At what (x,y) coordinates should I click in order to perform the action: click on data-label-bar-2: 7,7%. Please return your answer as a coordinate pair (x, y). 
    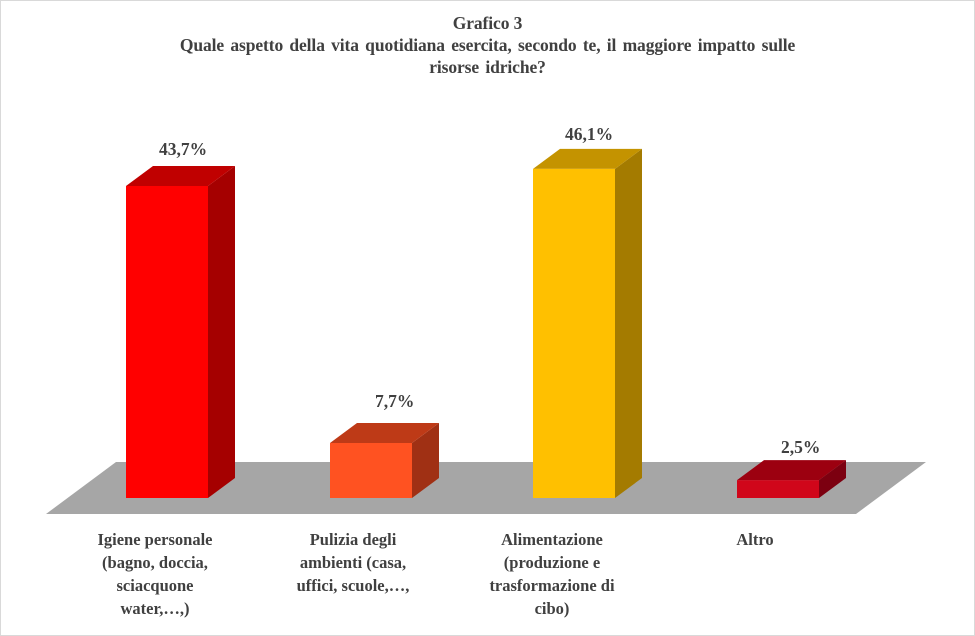
    Looking at the image, I should click on (395, 401).